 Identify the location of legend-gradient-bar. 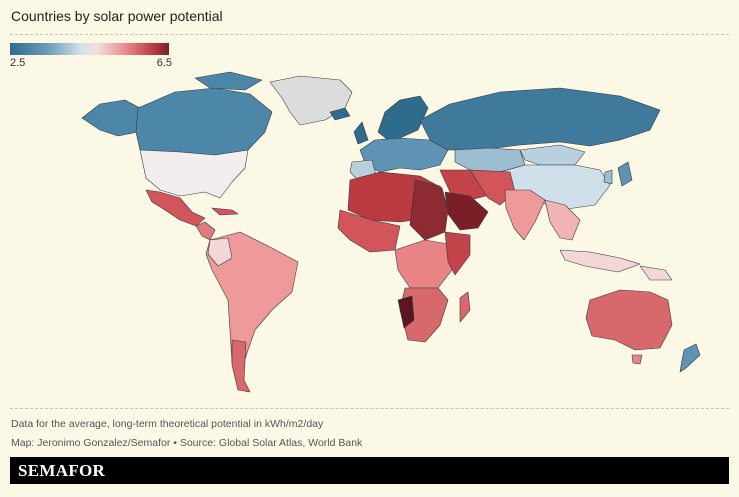
(89, 49).